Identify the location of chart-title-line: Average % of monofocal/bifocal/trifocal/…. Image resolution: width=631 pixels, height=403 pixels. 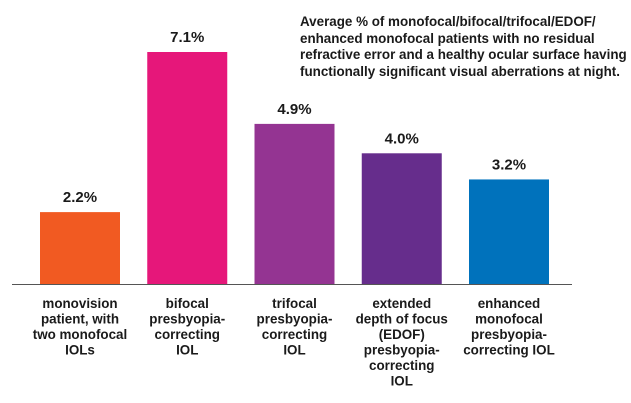
(448, 21).